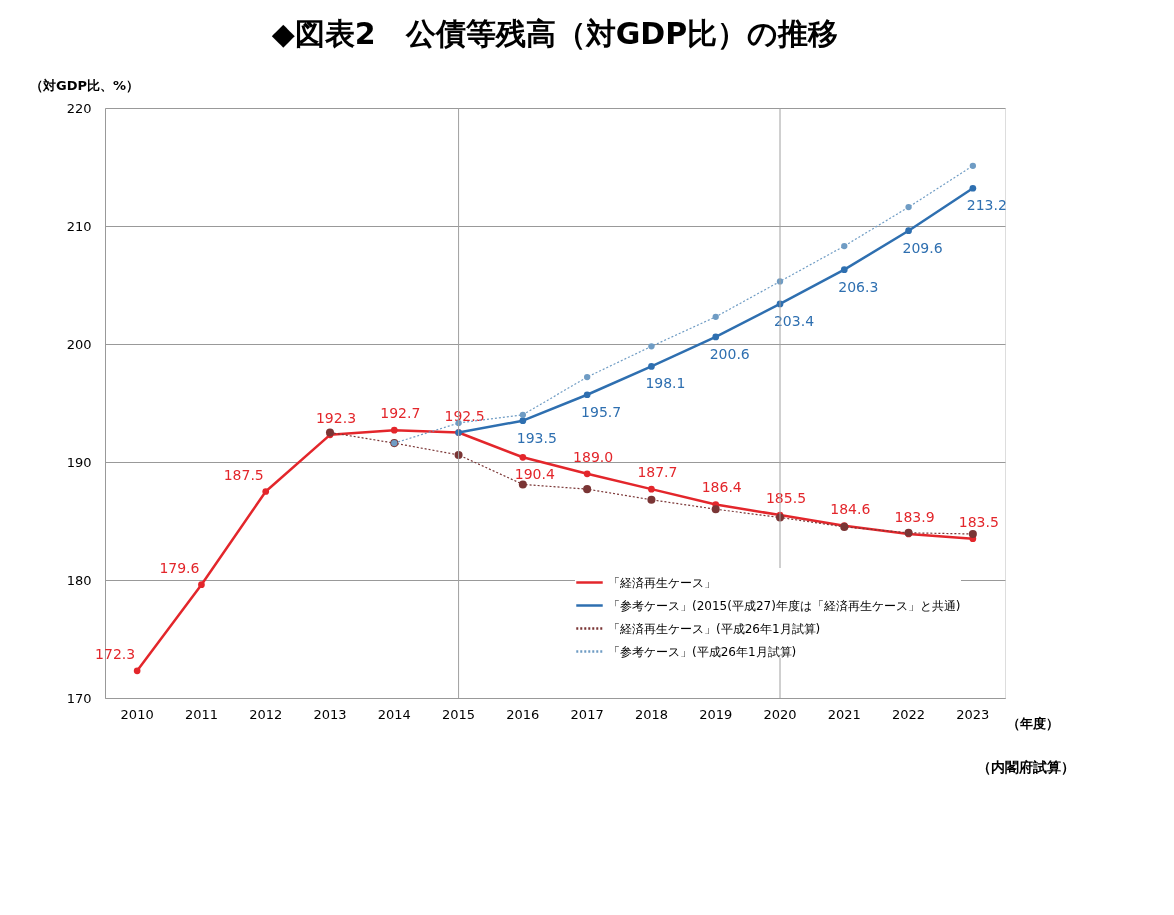  Describe the element at coordinates (79, 108) in the screenshot. I see `y-tick-label: 220` at that location.